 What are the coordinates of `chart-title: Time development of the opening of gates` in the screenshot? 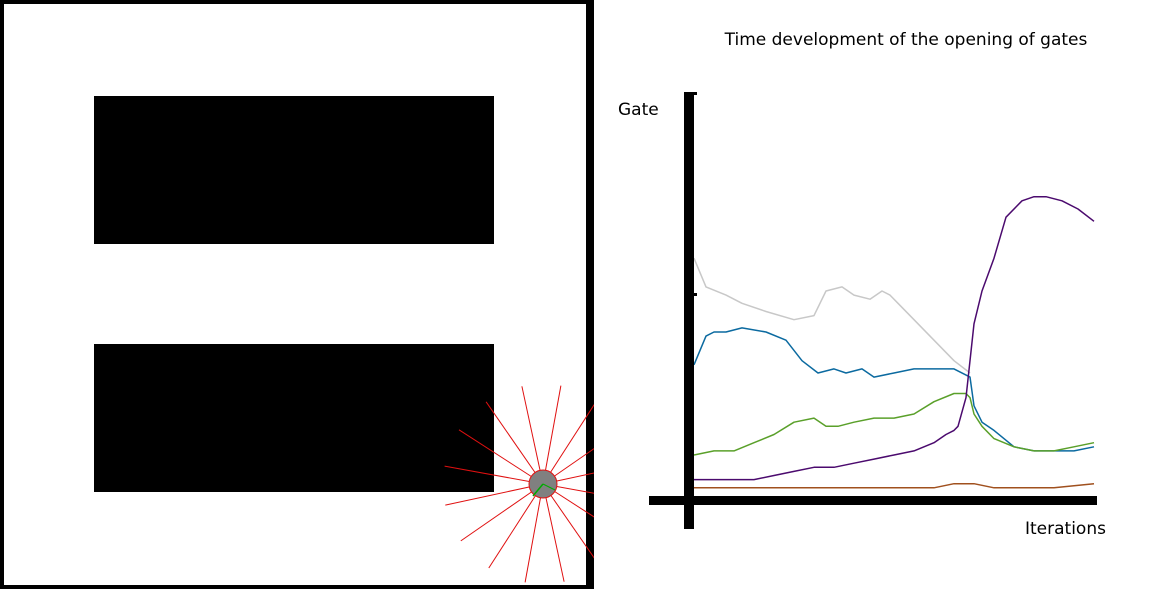 It's located at (906, 40).